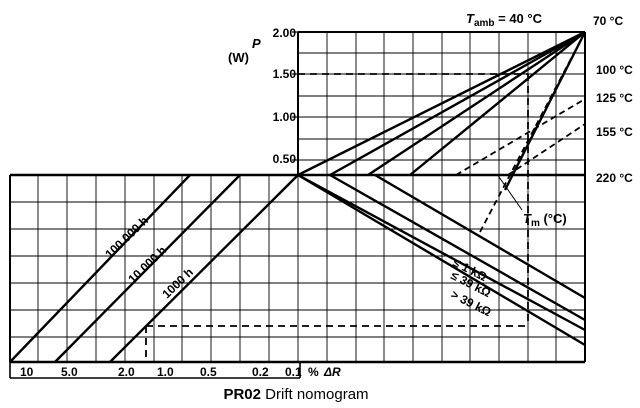 This screenshot has height=408, width=640. What do you see at coordinates (614, 98) in the screenshot?
I see `right-temp-label: 125 °C` at bounding box center [614, 98].